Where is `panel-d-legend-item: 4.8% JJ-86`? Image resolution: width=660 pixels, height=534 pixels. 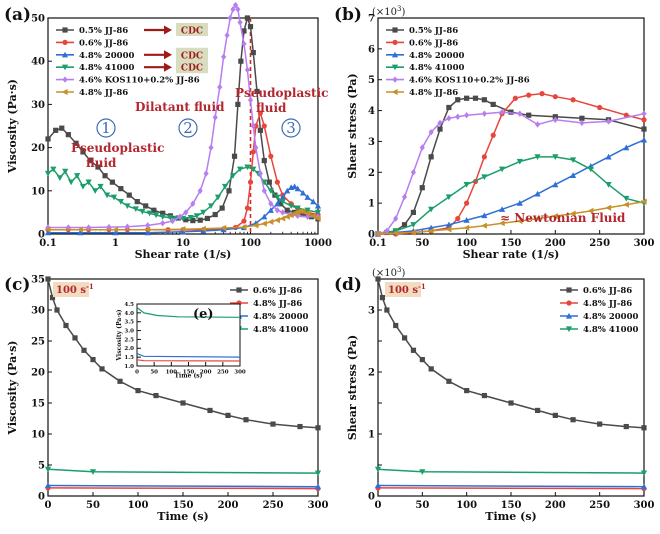
panel-d-legend-item: 4.8% JJ-86 is located at coordinates (596, 304).